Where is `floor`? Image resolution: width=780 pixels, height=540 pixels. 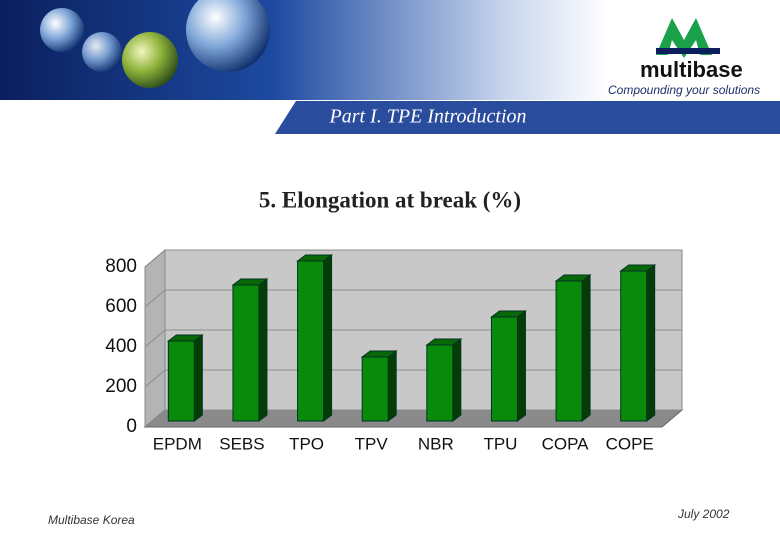
floor is located at coordinates (413, 418).